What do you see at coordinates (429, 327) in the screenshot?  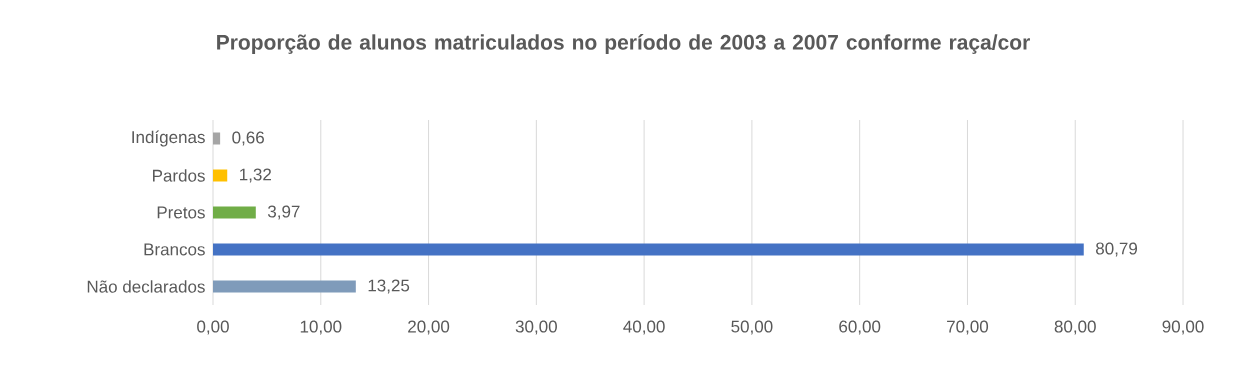 I see `x-tick-label: 20,00` at bounding box center [429, 327].